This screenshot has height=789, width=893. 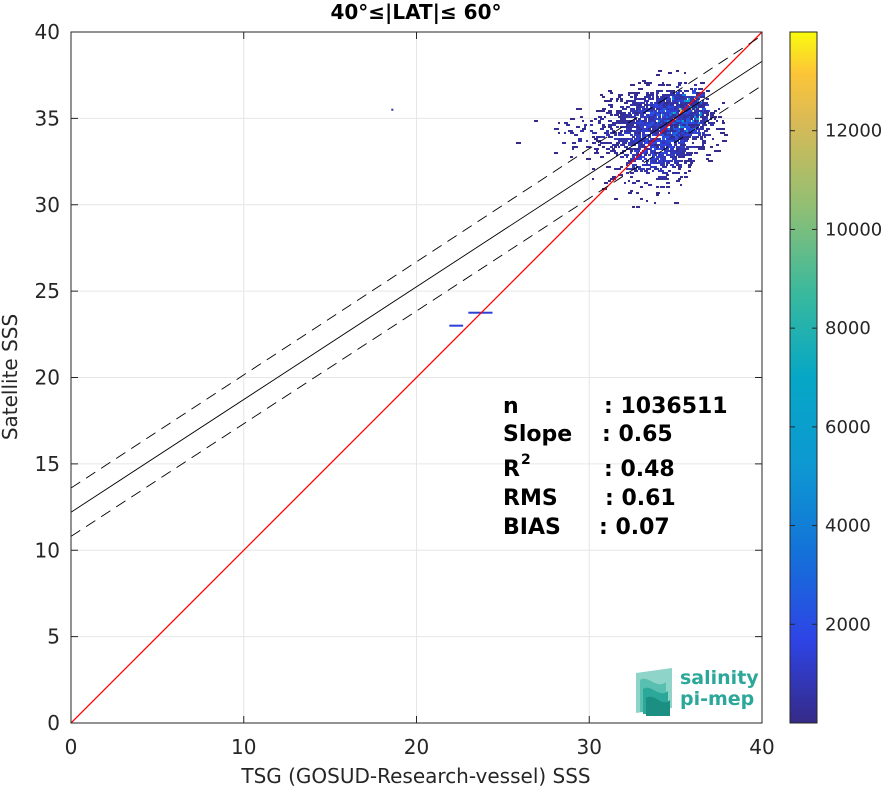 I want to click on stat-bias-value: : 0.07, so click(x=634, y=527).